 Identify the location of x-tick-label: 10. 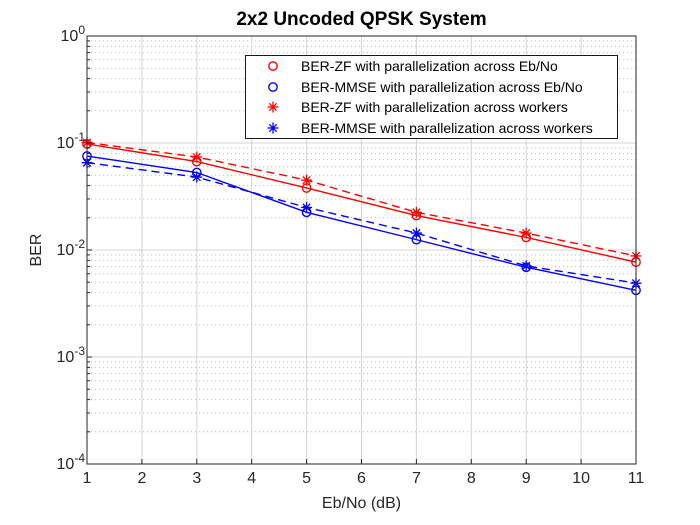
(581, 478).